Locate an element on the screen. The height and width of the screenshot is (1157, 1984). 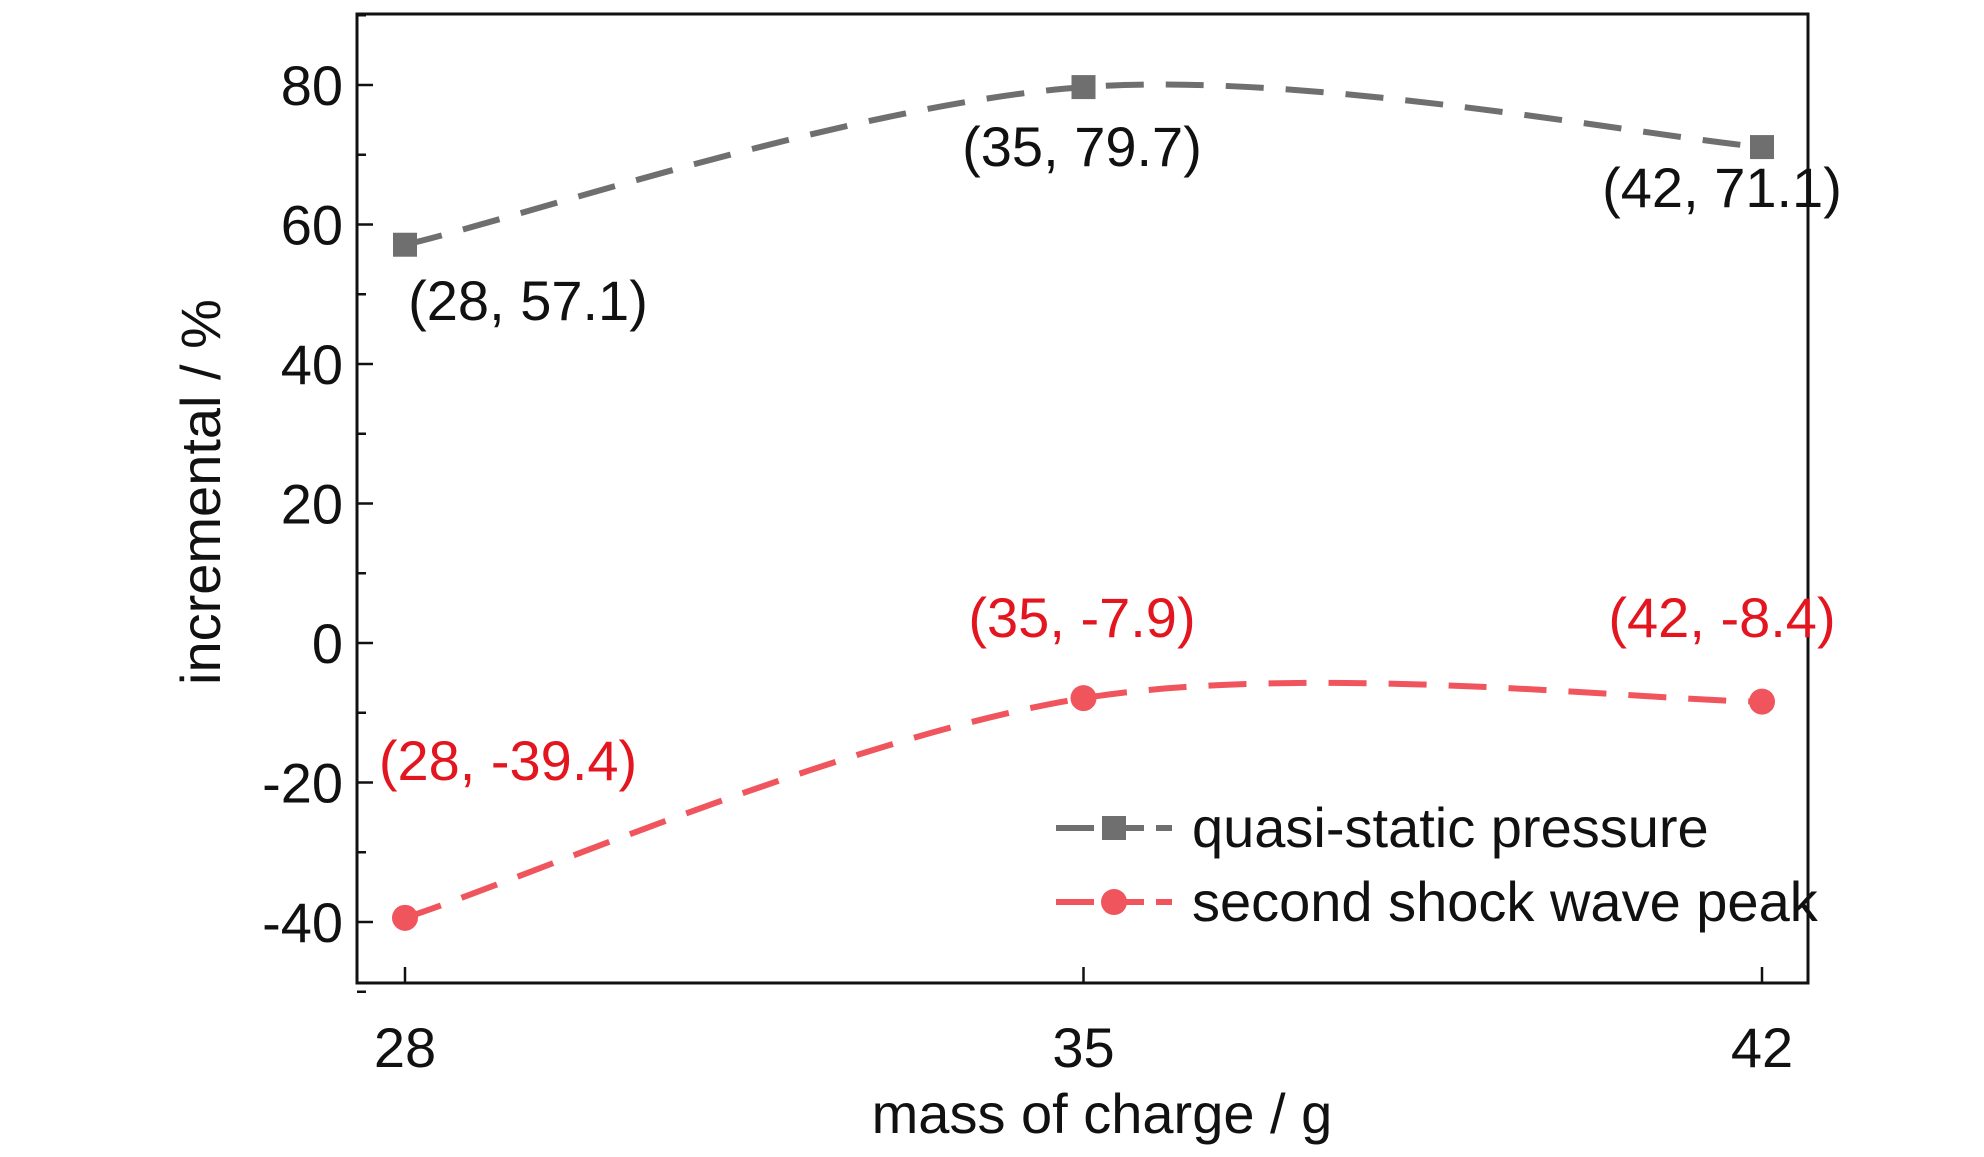
y-axis: 80 60 40 20 0 -20 -40 is located at coordinates (317, 503).